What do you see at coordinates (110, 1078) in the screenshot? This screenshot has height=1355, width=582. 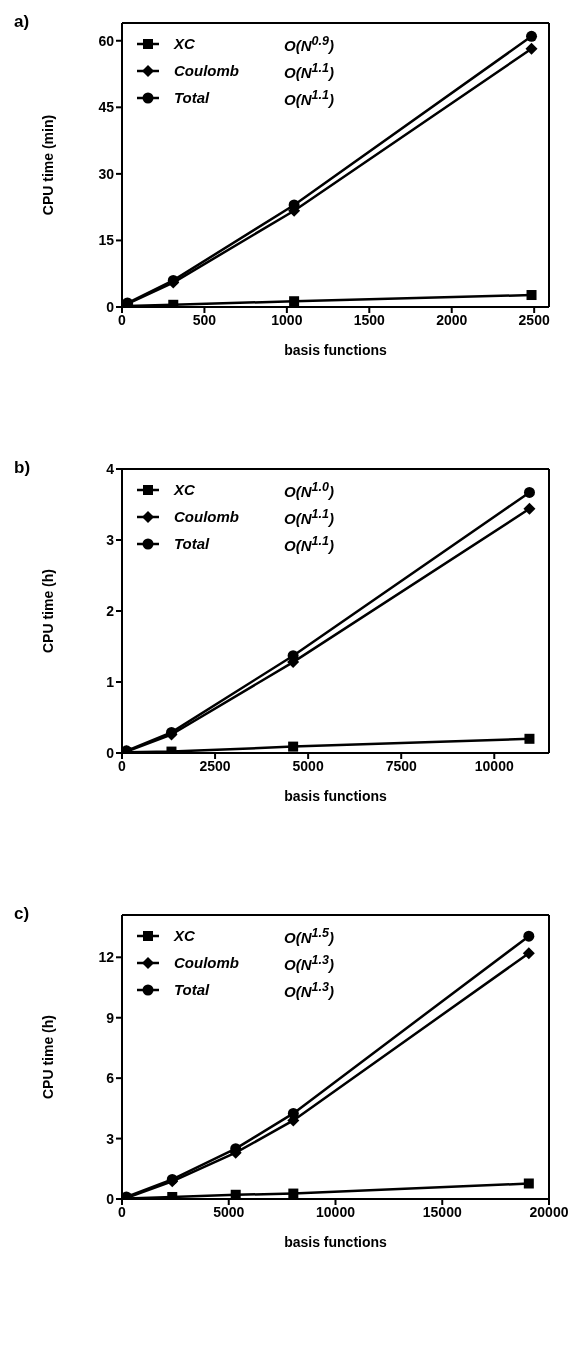 I see `y-tick-label: 6` at bounding box center [110, 1078].